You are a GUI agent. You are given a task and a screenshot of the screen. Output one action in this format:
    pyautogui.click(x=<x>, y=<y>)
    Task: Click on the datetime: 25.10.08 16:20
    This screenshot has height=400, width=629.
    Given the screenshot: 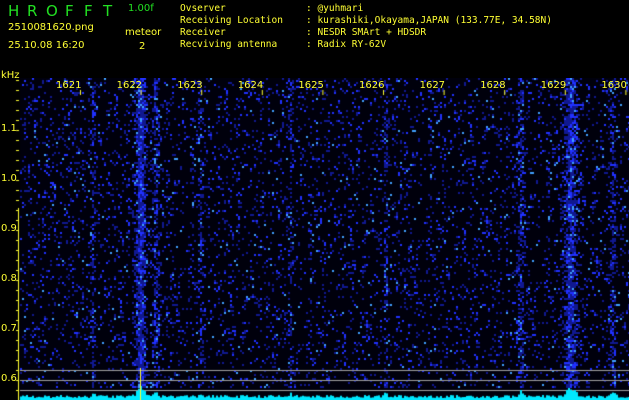 What is the action you would take?
    pyautogui.click(x=46, y=45)
    